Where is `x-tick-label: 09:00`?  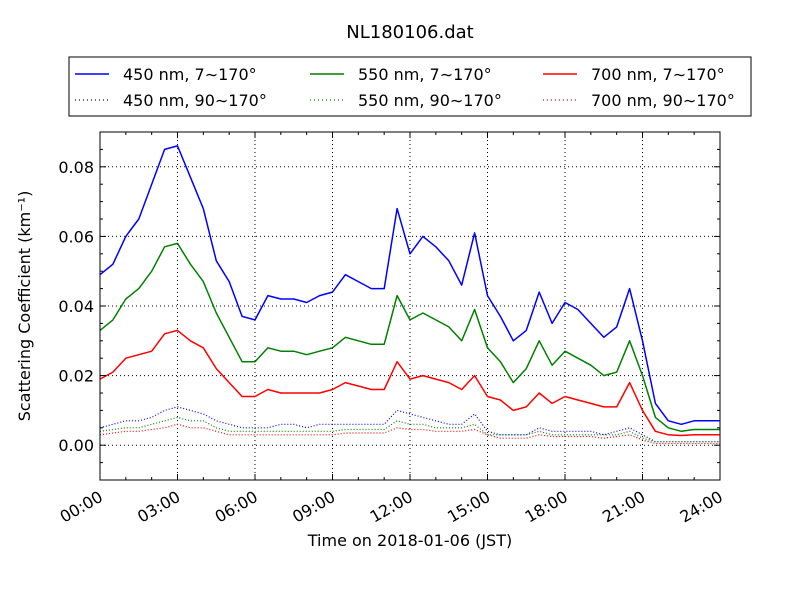 x-tick-label: 09:00 is located at coordinates (313, 507).